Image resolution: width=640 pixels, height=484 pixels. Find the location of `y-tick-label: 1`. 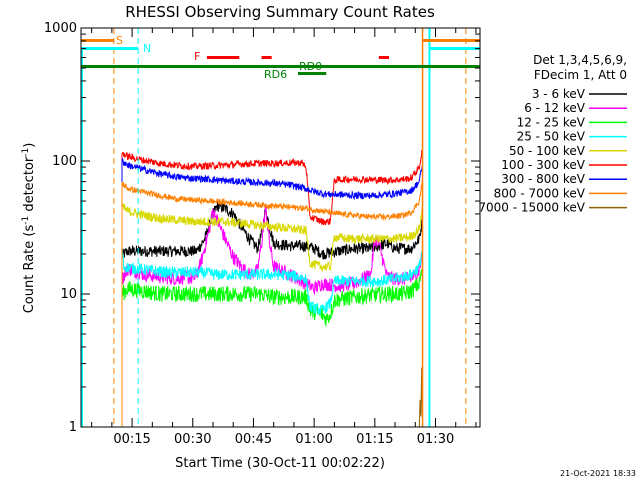

y-tick-label: 1 is located at coordinates (73, 427).